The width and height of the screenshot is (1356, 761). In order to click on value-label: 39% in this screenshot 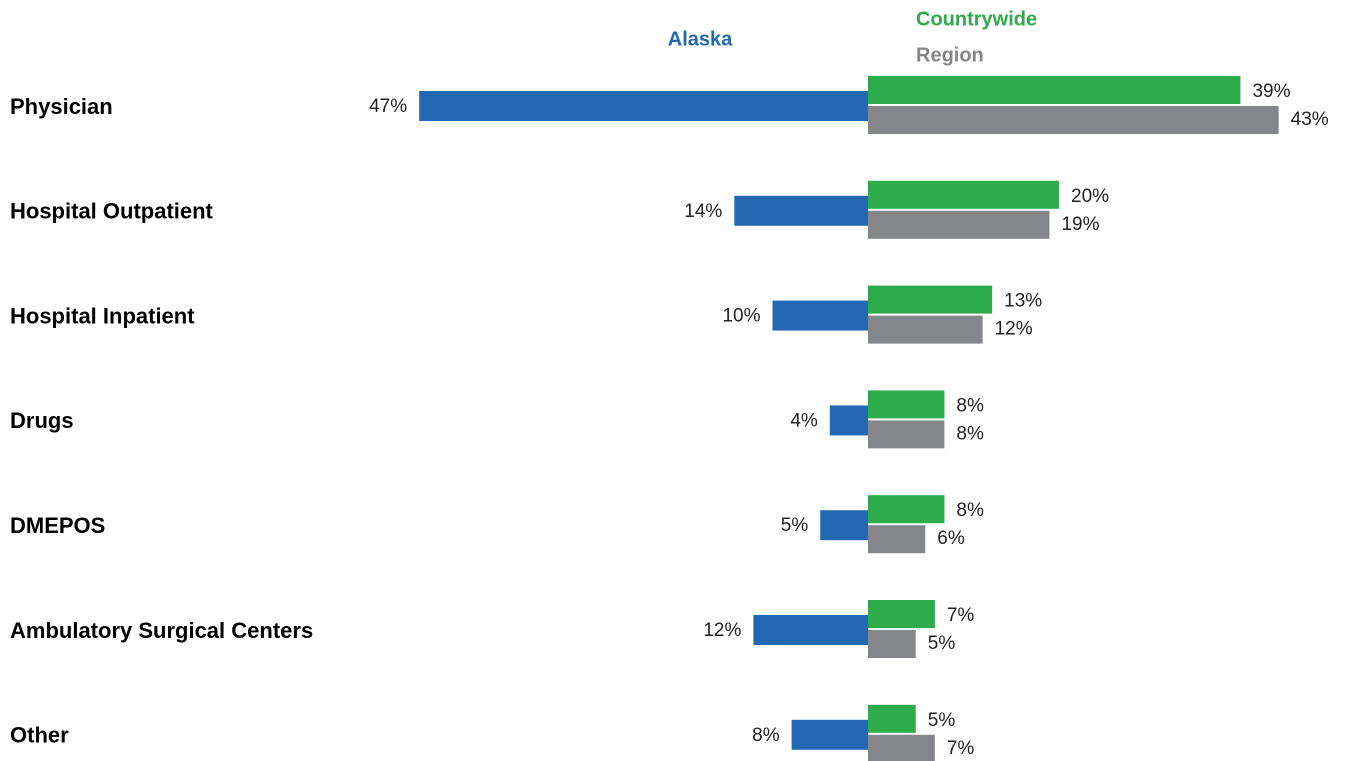, I will do `click(1271, 91)`.